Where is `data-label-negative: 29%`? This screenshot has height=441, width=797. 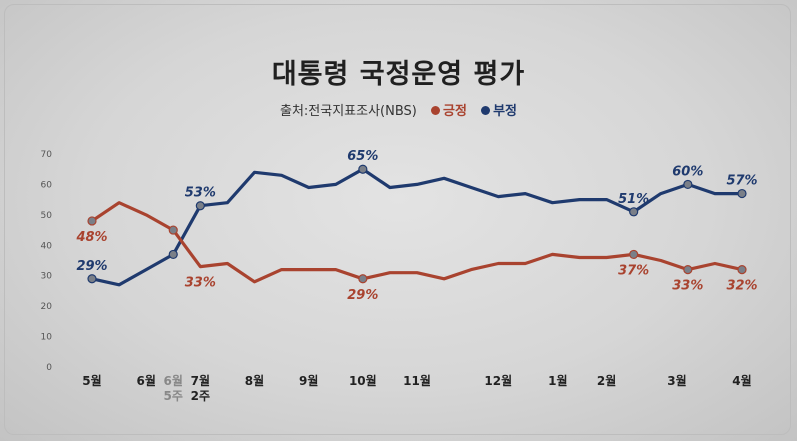 data-label-negative: 29% is located at coordinates (91, 266).